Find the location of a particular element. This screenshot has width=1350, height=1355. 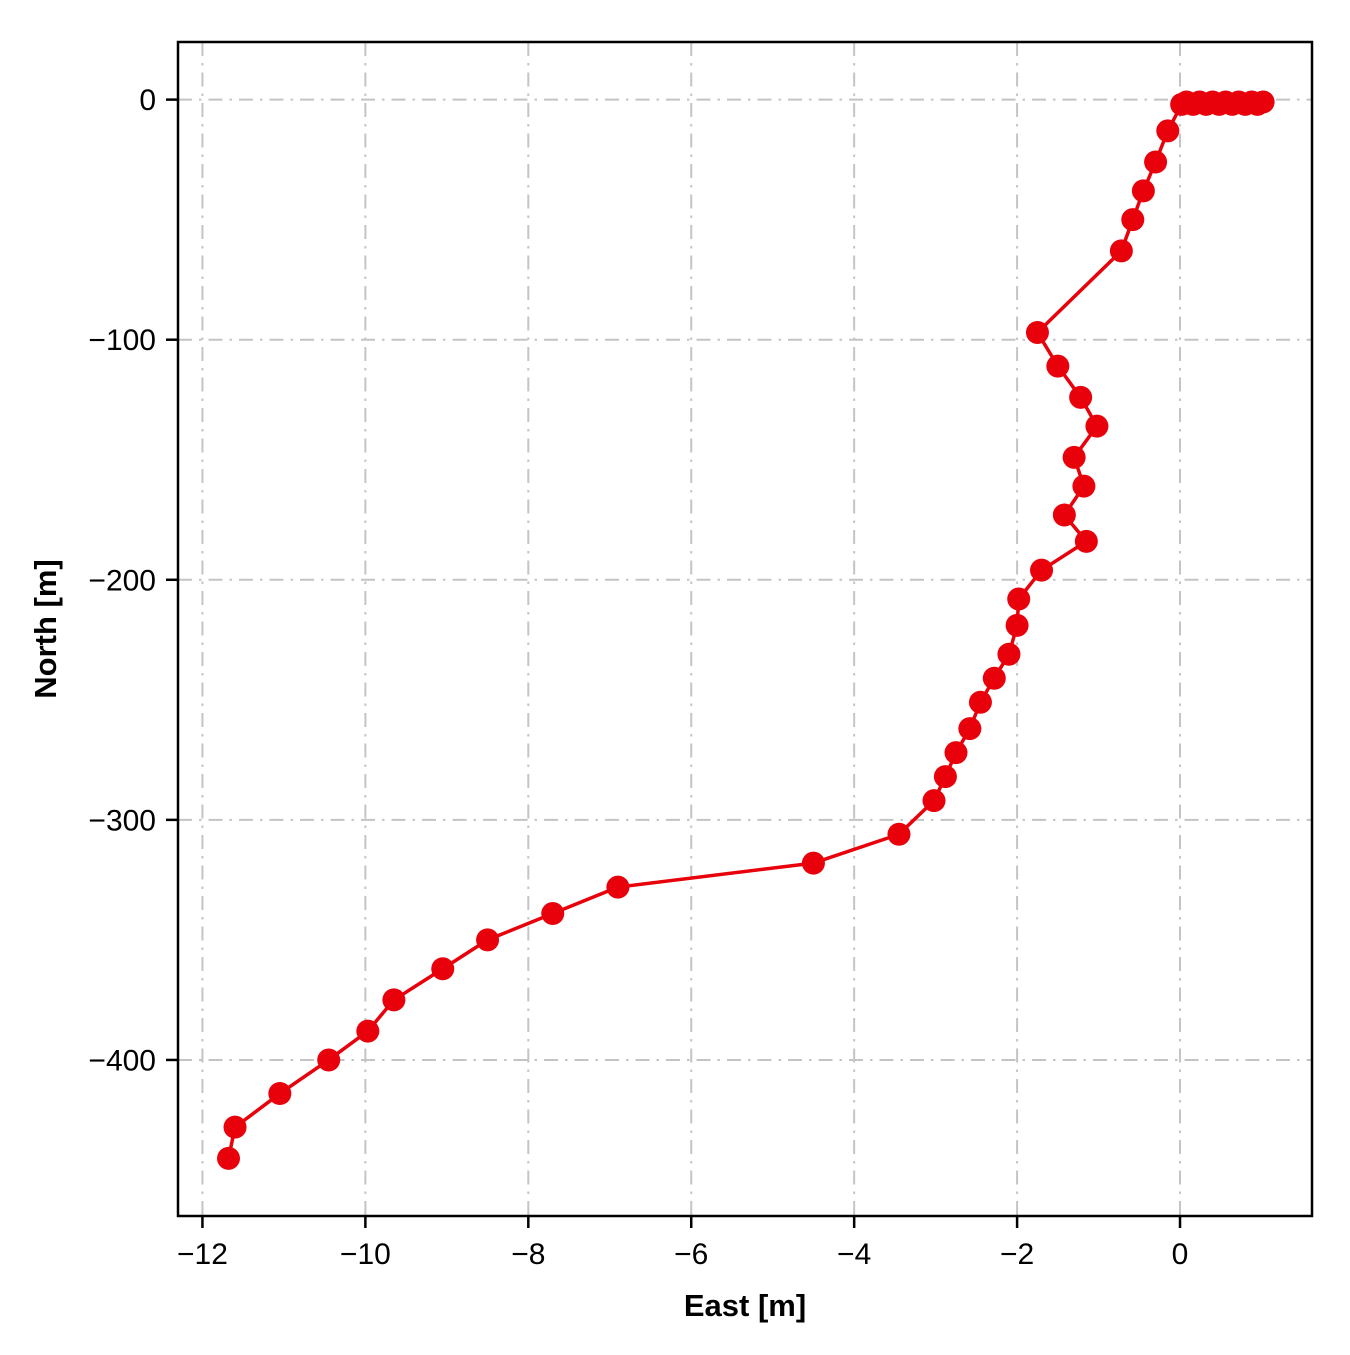

x-tick-label: −12 is located at coordinates (202, 1254).